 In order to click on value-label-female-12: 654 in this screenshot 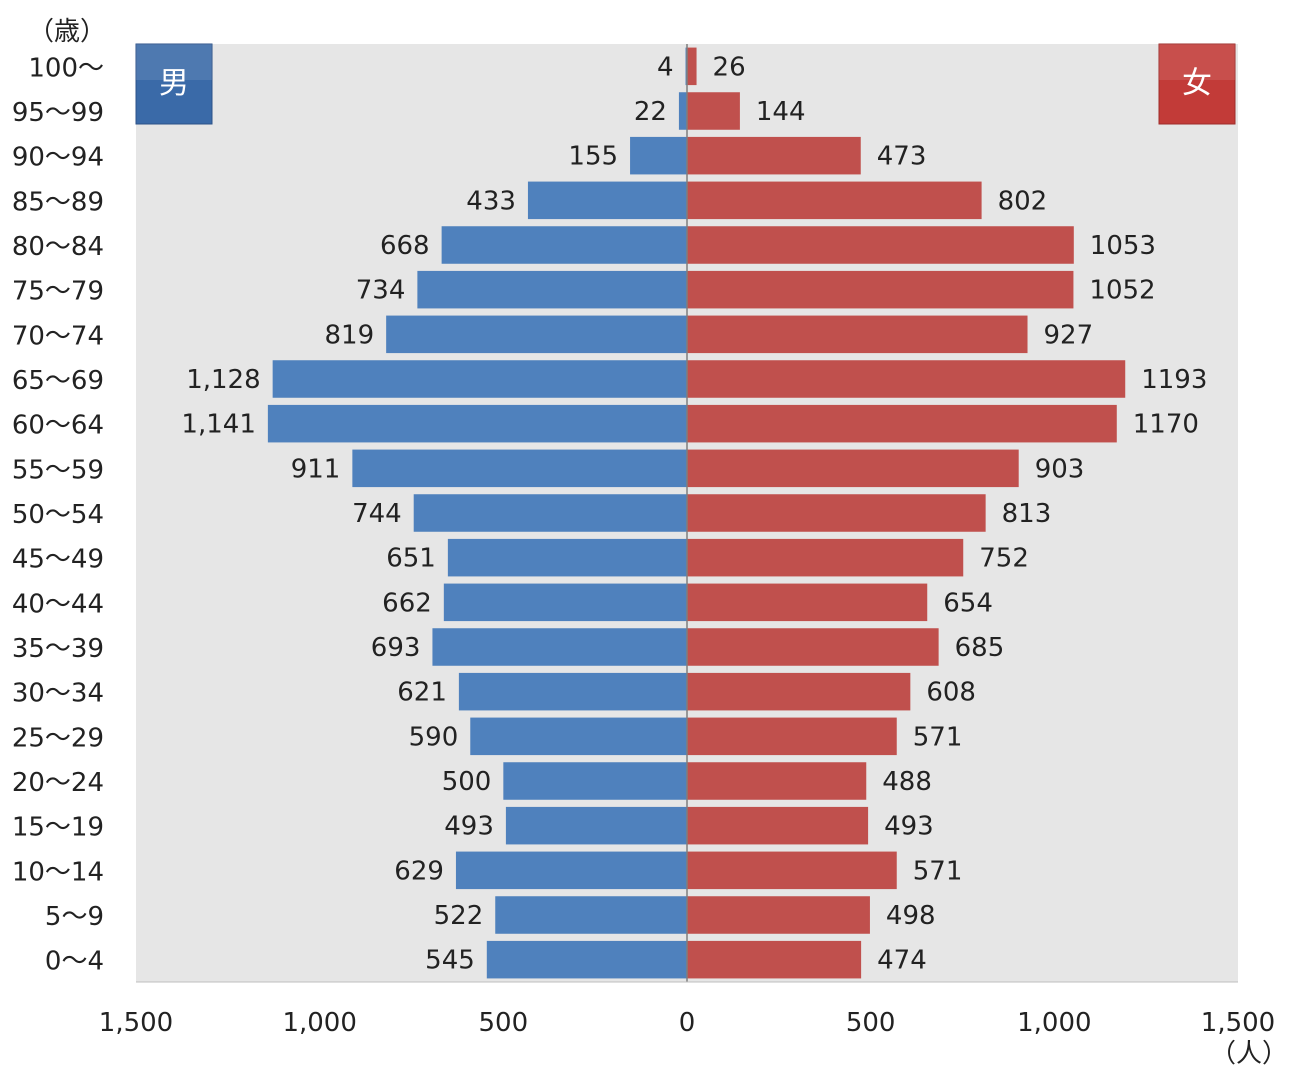, I will do `click(968, 603)`.